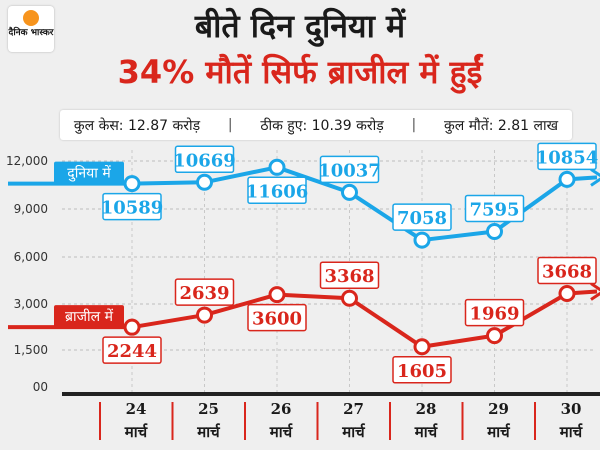 The image size is (600, 450). I want to click on data-label: 3368, so click(349, 276).